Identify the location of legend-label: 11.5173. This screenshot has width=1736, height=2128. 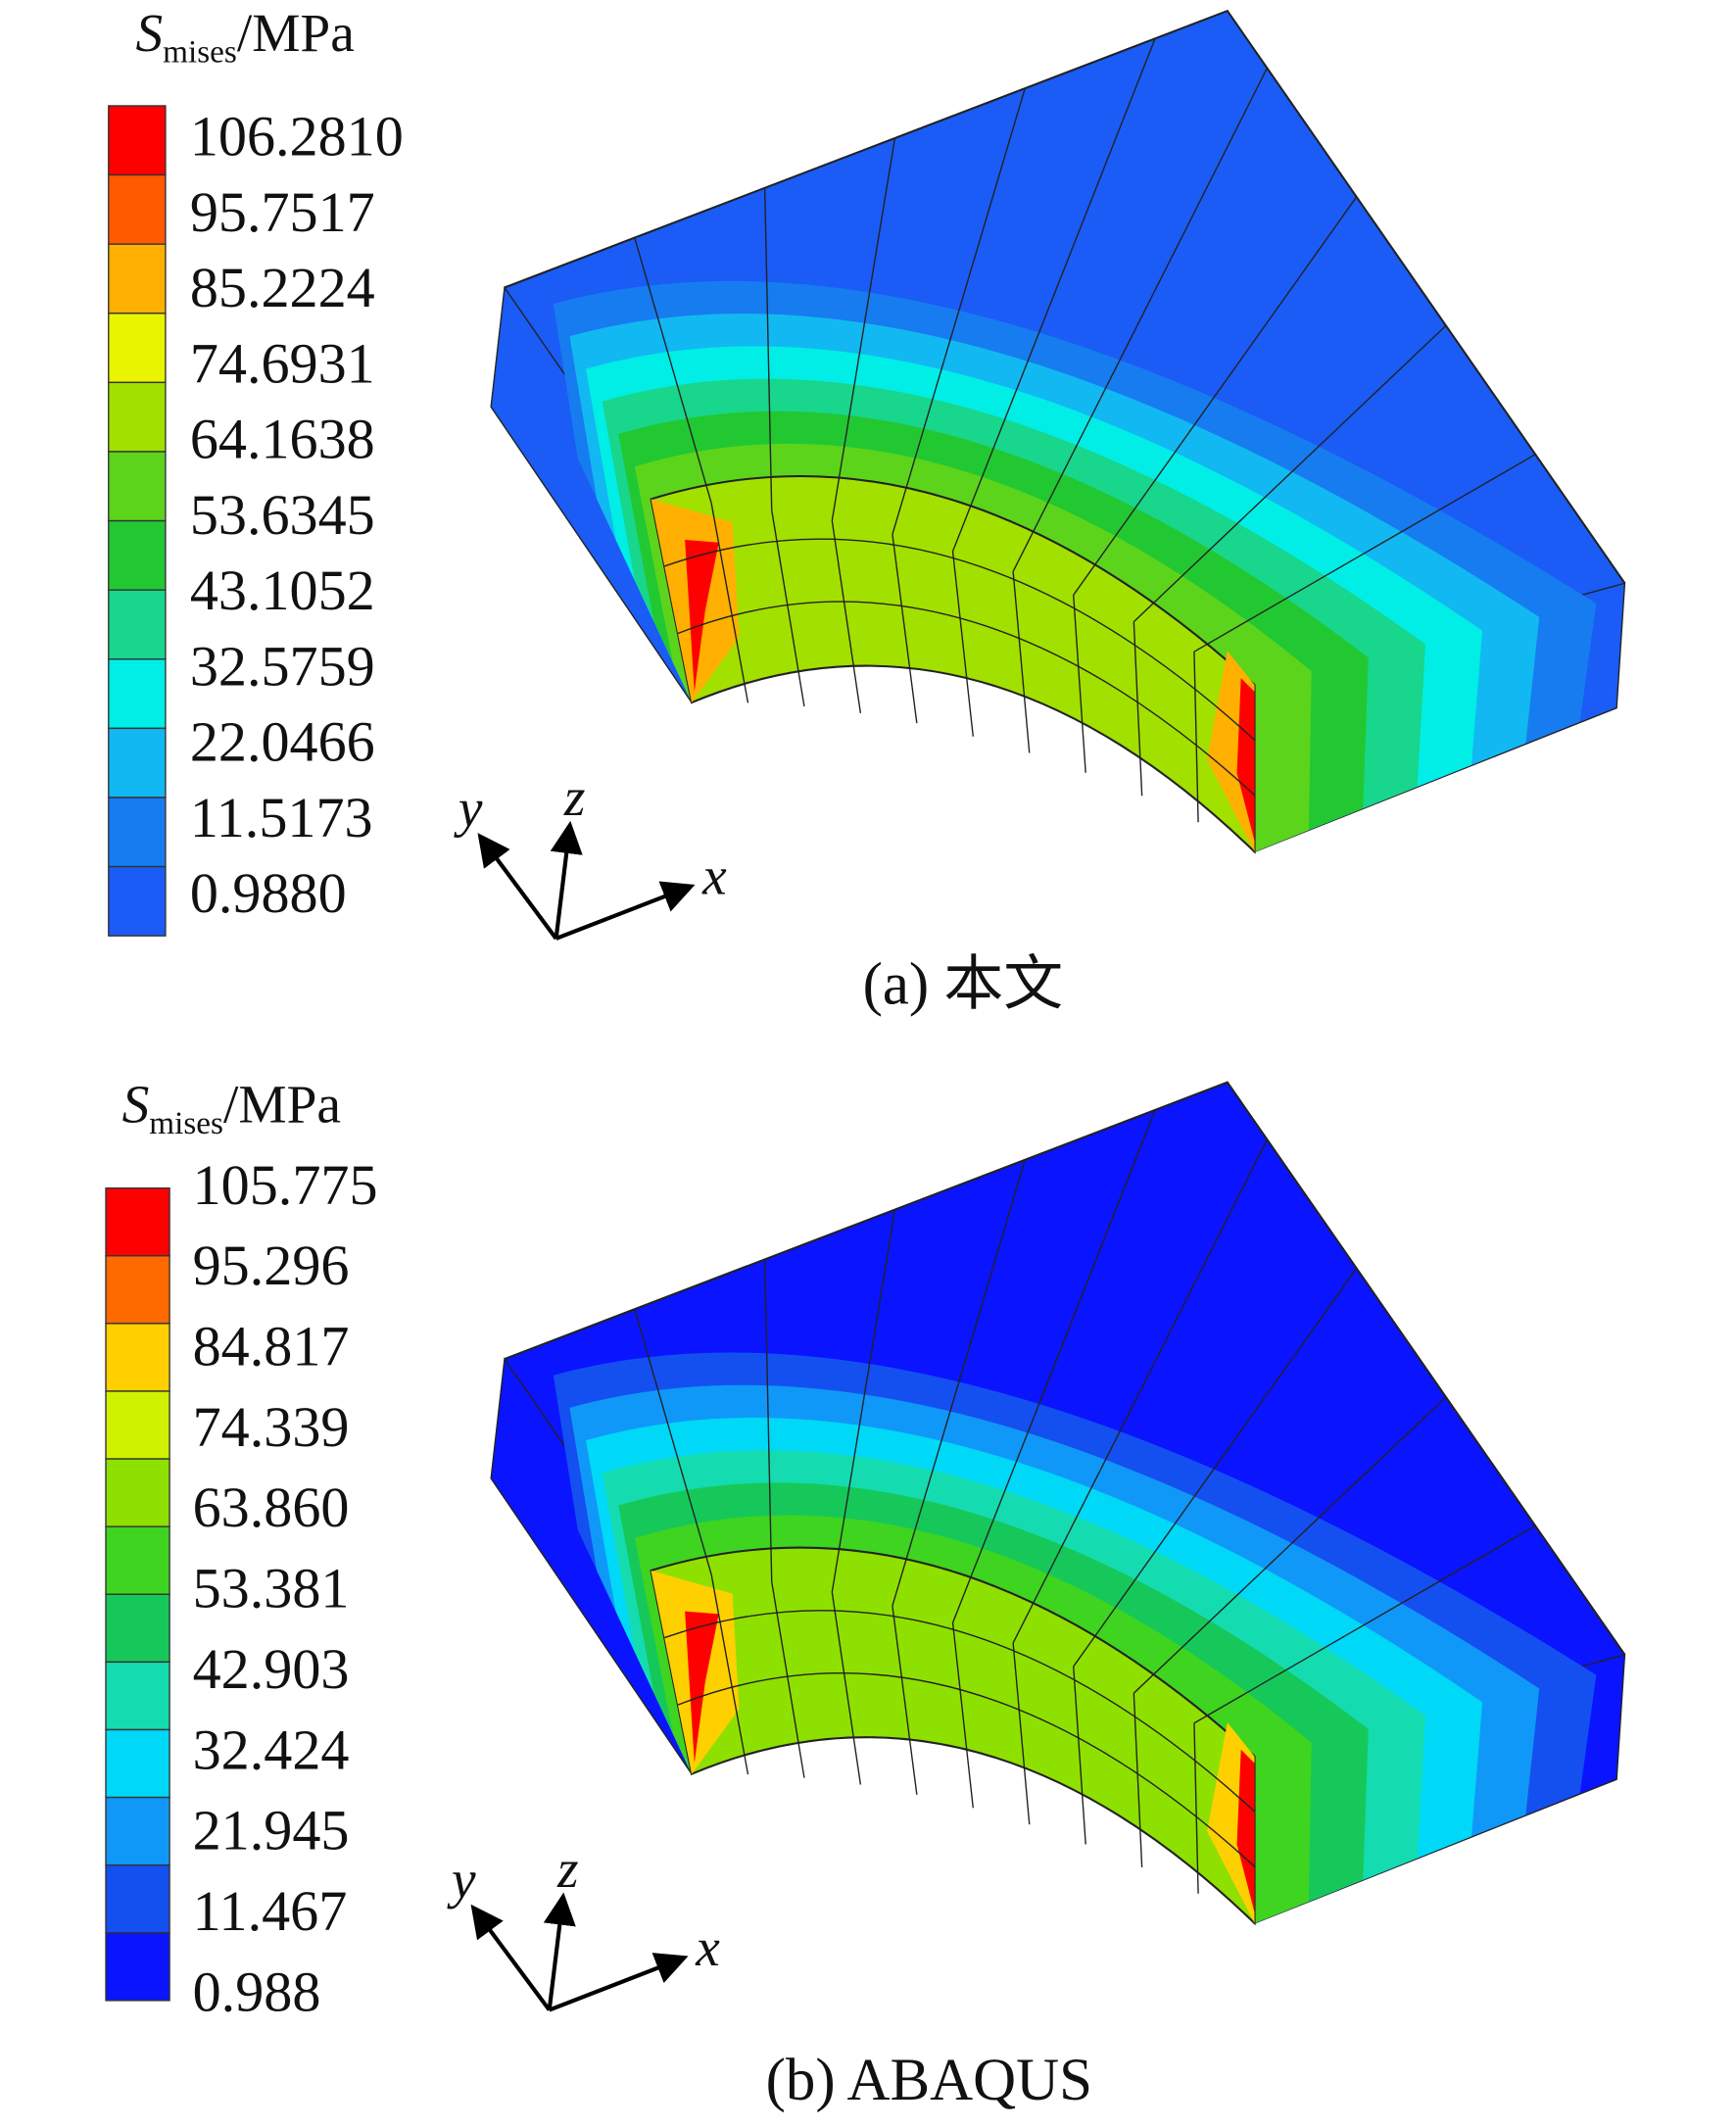
(281, 818).